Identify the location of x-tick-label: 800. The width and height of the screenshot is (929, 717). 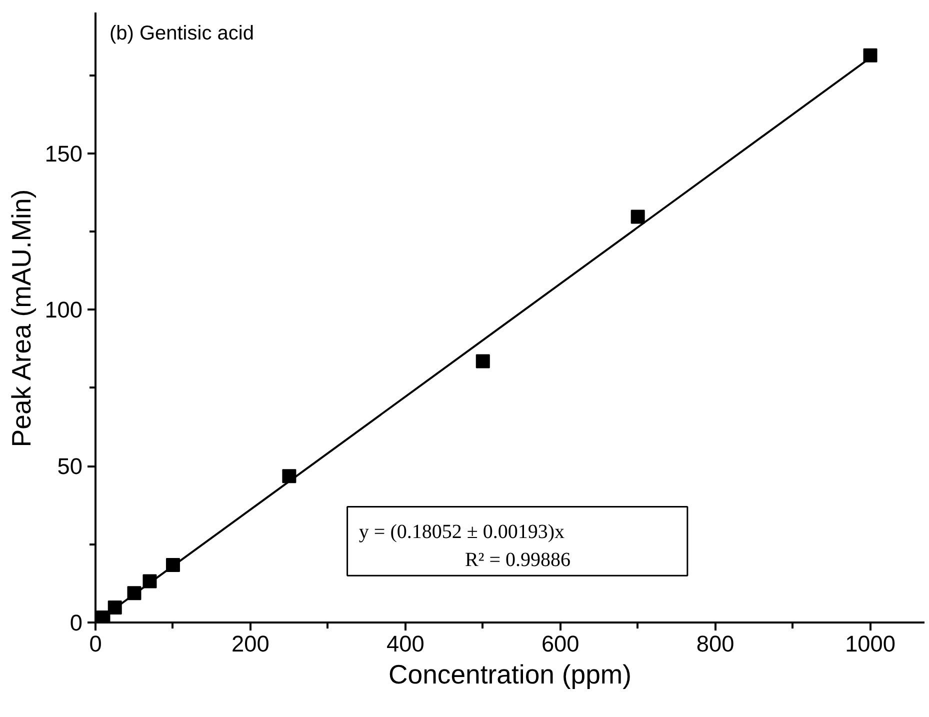
(715, 643).